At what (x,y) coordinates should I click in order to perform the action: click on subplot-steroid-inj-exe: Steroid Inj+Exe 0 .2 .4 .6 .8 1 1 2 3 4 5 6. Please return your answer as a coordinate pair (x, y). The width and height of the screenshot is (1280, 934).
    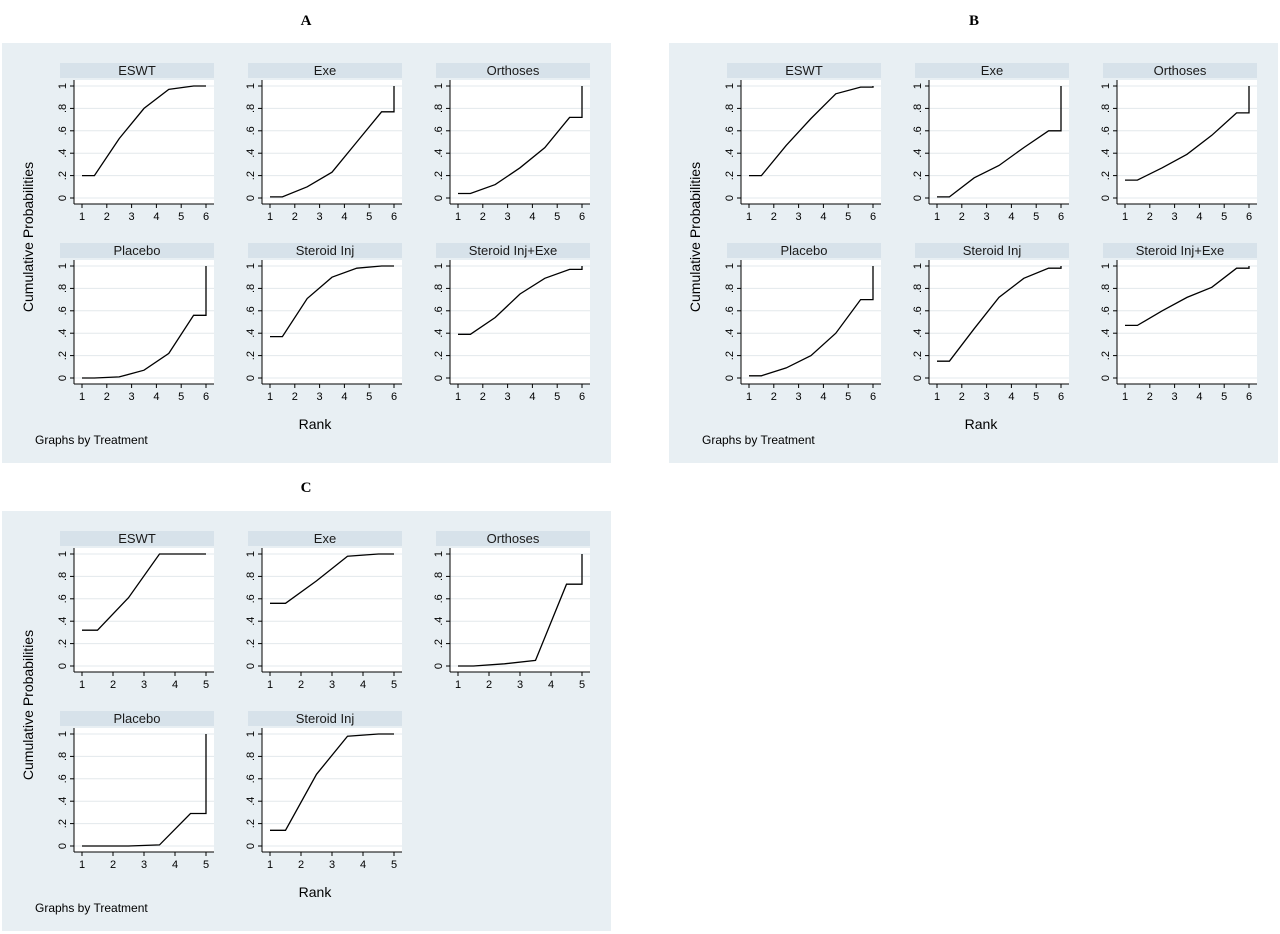
    Looking at the image, I should click on (1178, 323).